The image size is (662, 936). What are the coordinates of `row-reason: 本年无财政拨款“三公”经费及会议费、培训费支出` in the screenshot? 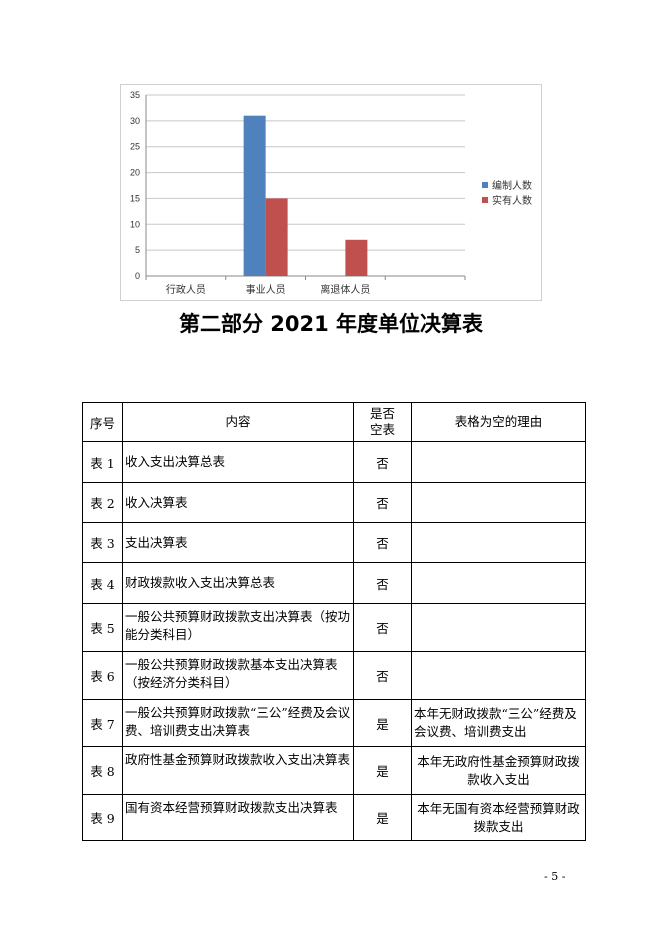 It's located at (498, 723).